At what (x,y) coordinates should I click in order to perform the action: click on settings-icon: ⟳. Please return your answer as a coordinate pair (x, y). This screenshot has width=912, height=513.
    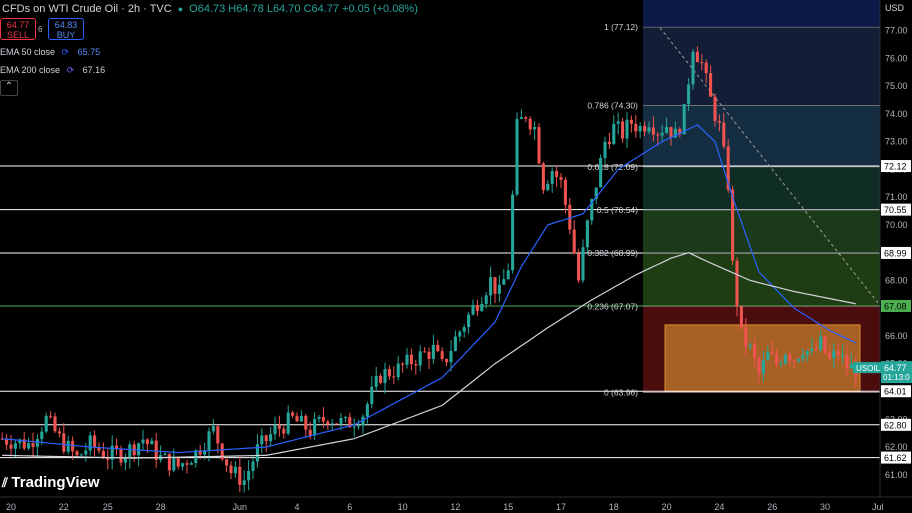
    Looking at the image, I should click on (65, 52).